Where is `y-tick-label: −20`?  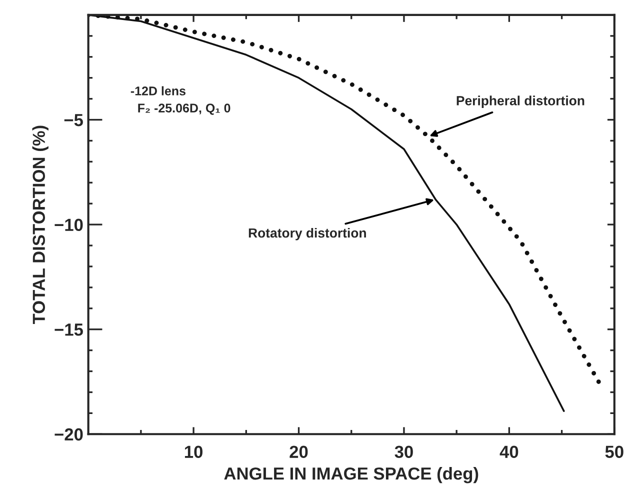
y-tick-label: −20 is located at coordinates (68, 434).